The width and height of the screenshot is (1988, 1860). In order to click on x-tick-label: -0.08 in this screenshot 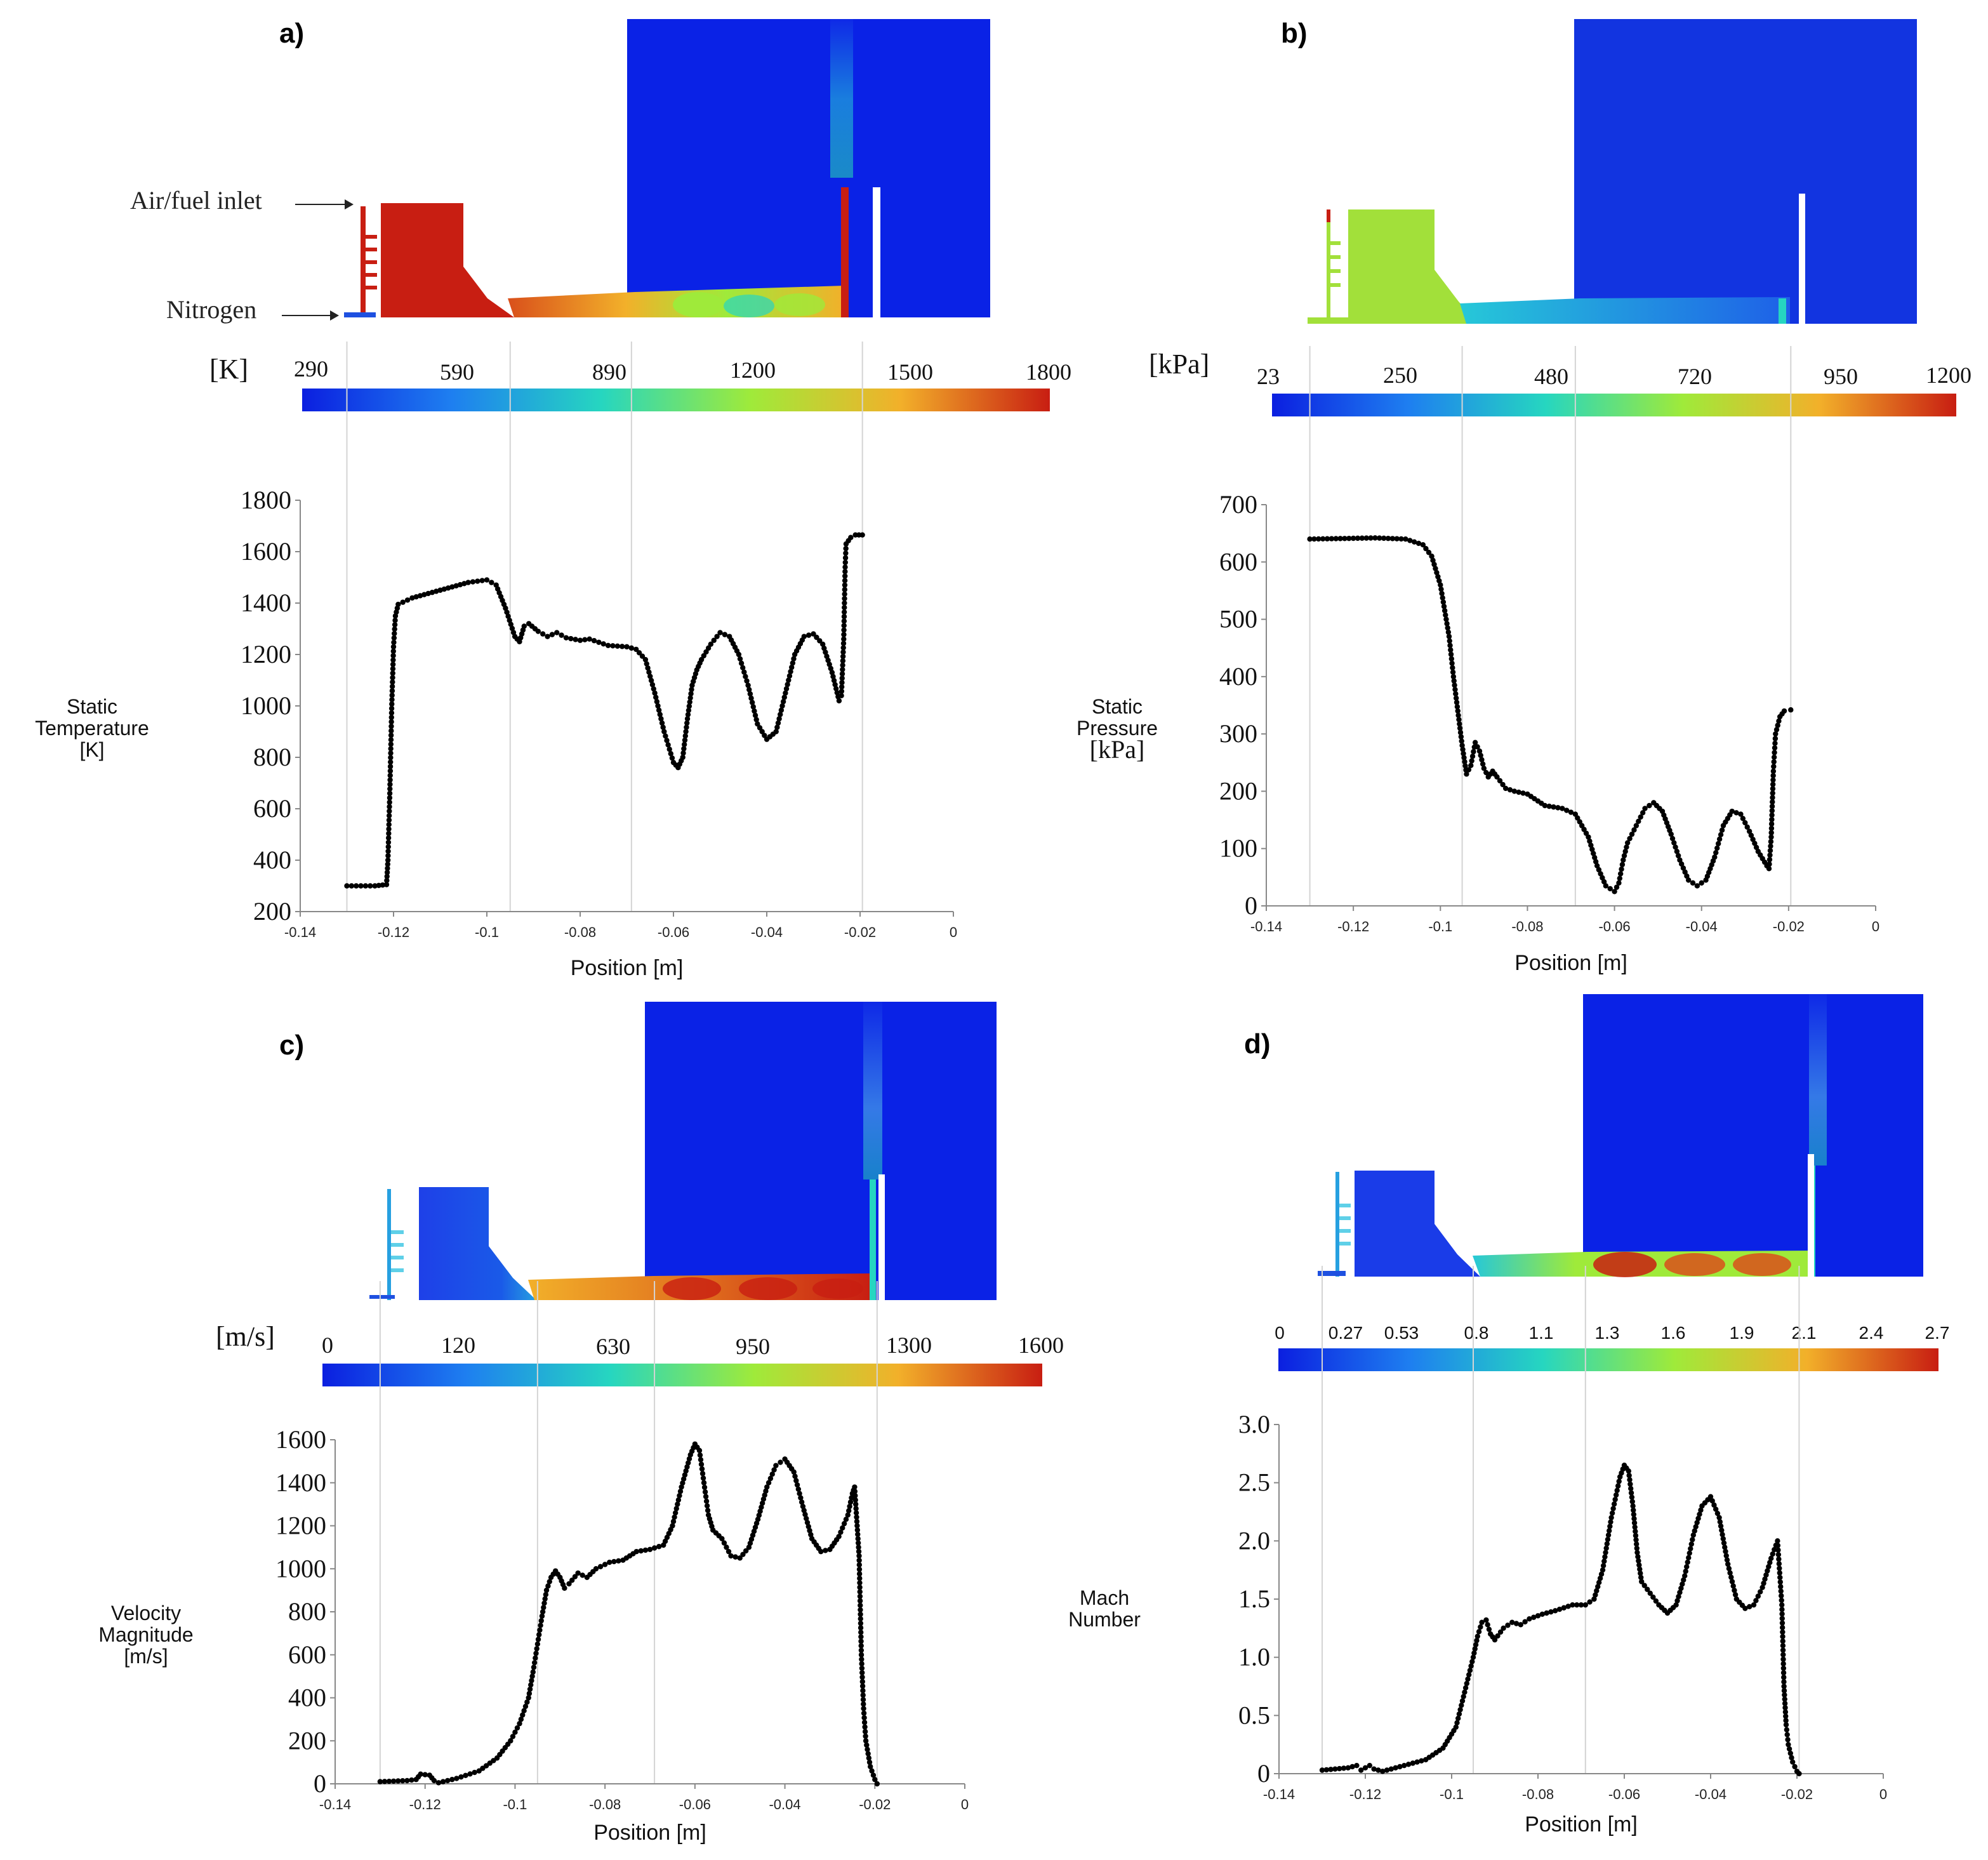, I will do `click(580, 932)`.